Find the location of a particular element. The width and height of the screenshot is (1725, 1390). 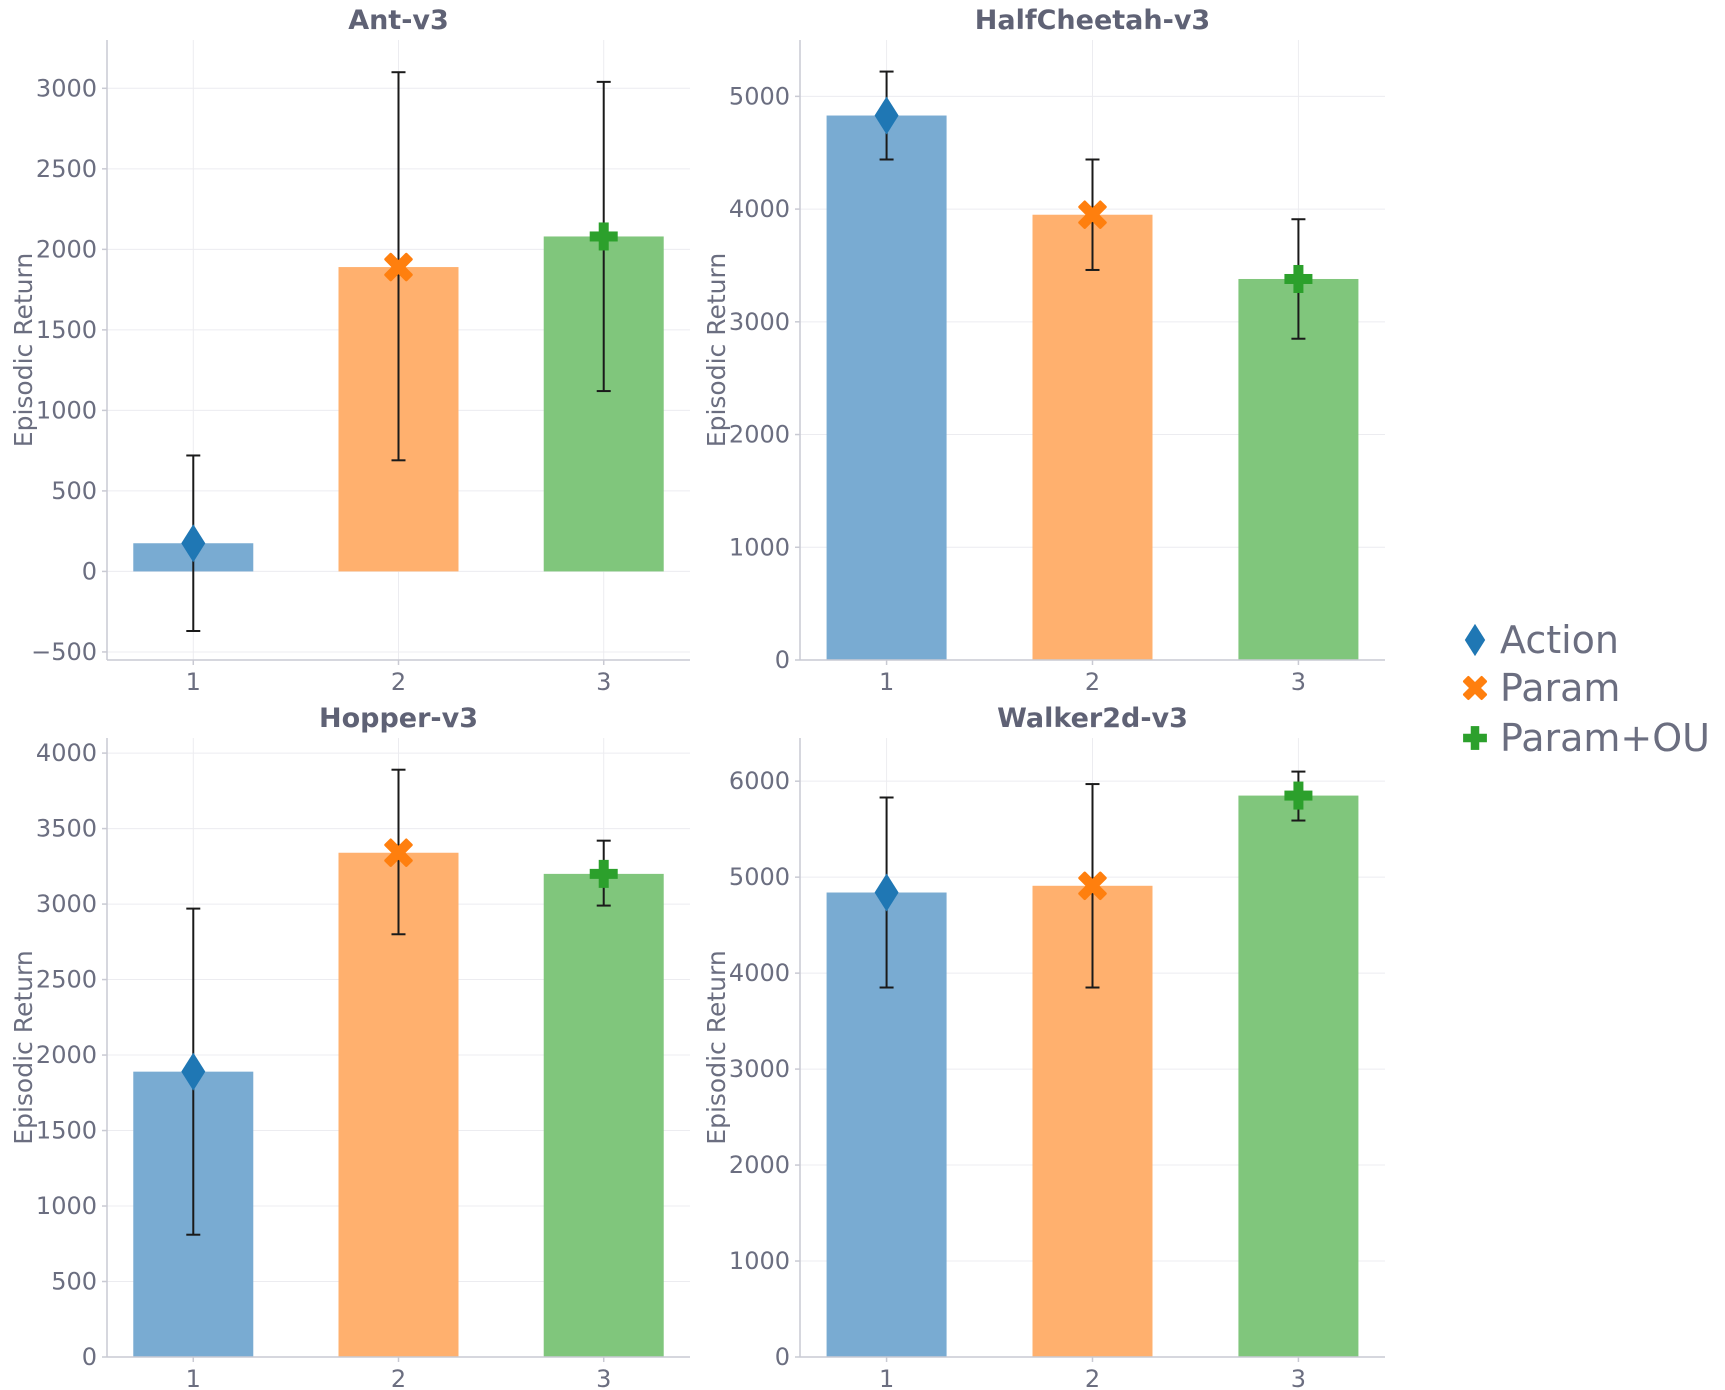

ytick-label-ant-4: 1500 is located at coordinates (66, 330).